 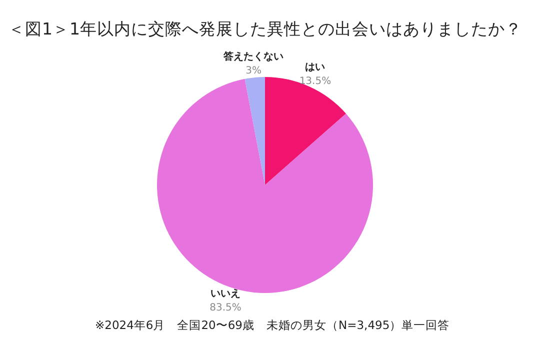 I want to click on data-label: 83.5%, so click(x=226, y=308).